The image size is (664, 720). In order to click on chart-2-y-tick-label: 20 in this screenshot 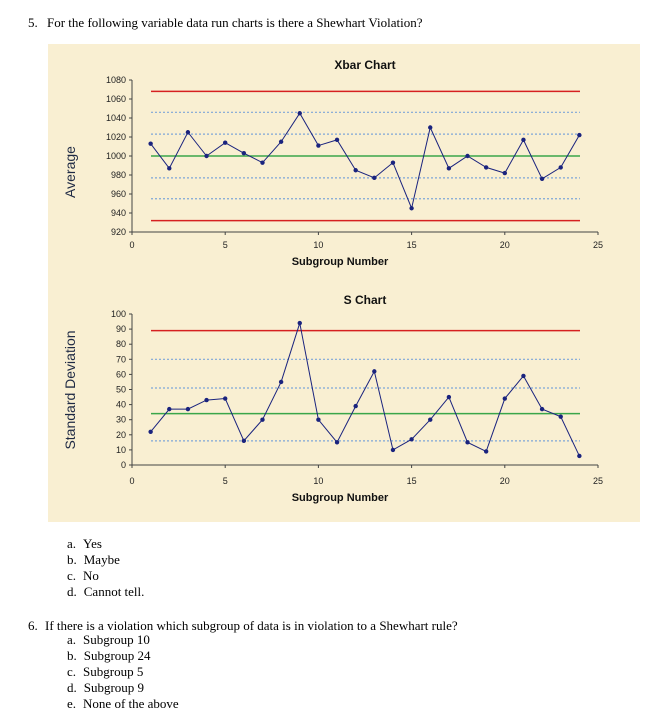, I will do `click(121, 435)`.